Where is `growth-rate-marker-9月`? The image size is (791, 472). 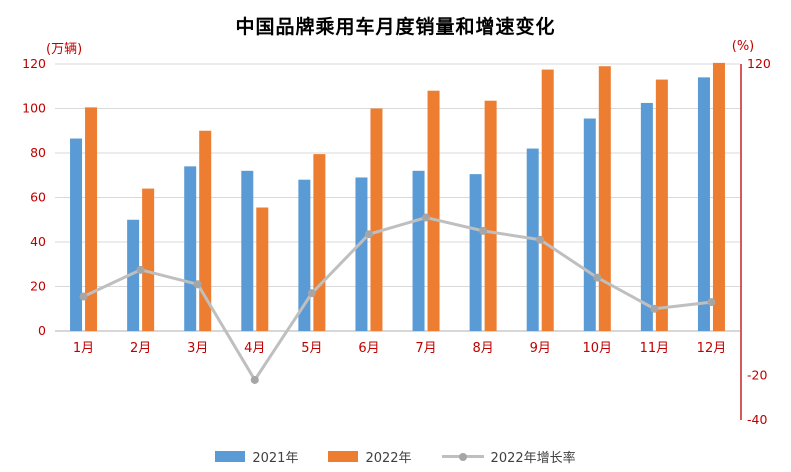
growth-rate-marker-9月 is located at coordinates (540, 239).